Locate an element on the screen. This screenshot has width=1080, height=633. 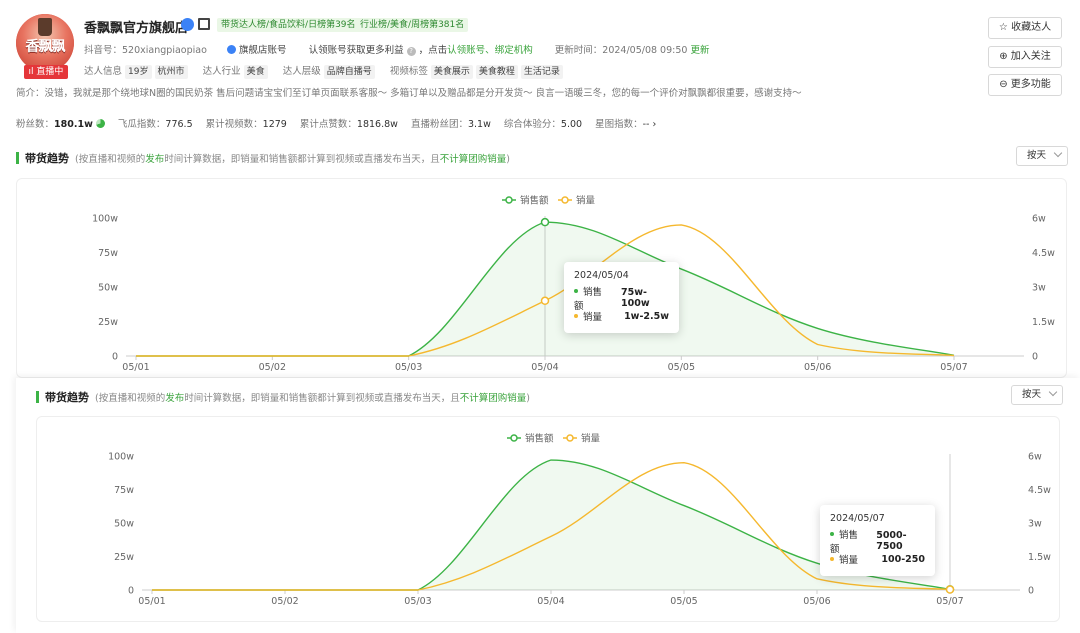
hover-point is located at coordinates (950, 589).